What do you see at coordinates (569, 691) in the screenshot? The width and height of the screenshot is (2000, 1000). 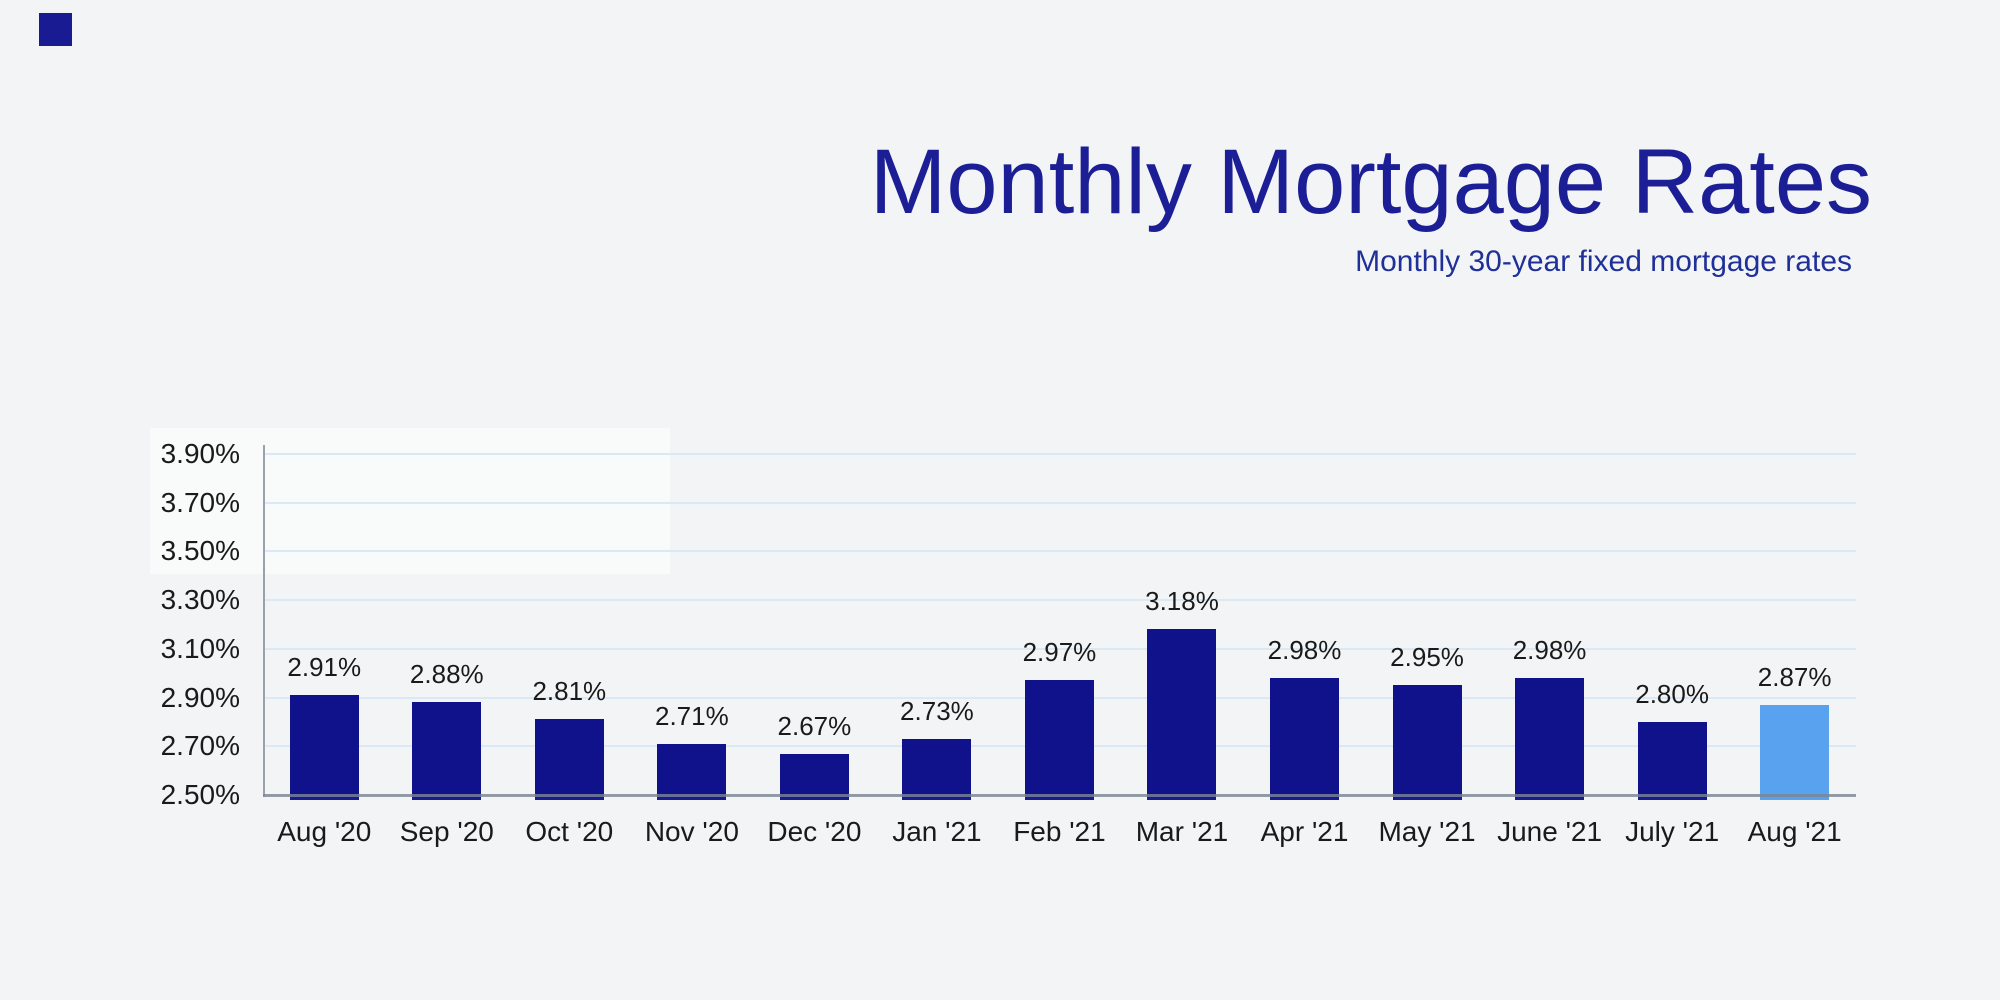 I see `bar-value-label: 2.81%` at bounding box center [569, 691].